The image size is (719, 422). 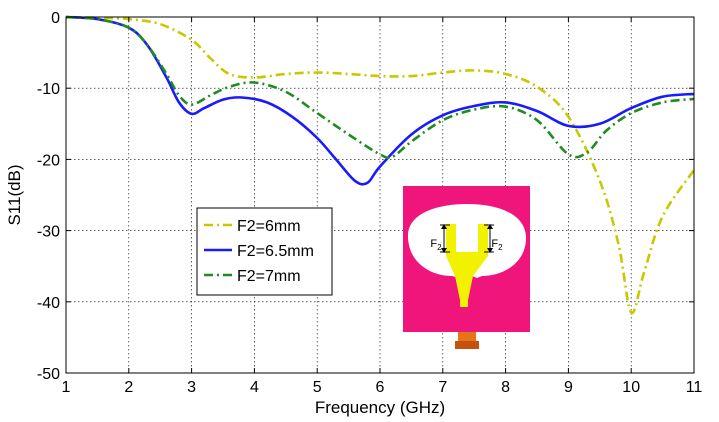 I want to click on f2-dimension-left, so click(x=445, y=238).